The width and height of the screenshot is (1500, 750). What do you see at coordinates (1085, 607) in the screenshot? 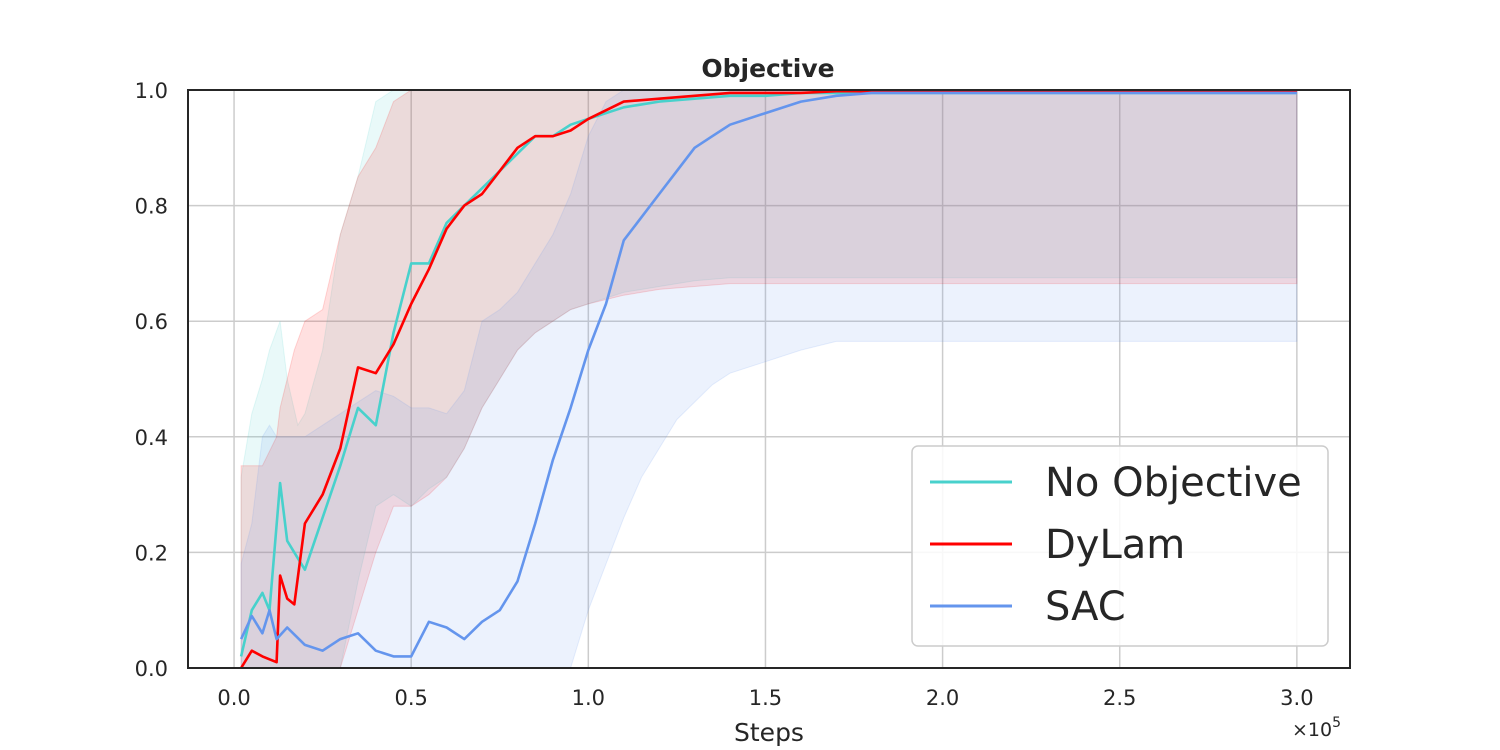
I see `legend-label-sac: SAC` at bounding box center [1085, 607].